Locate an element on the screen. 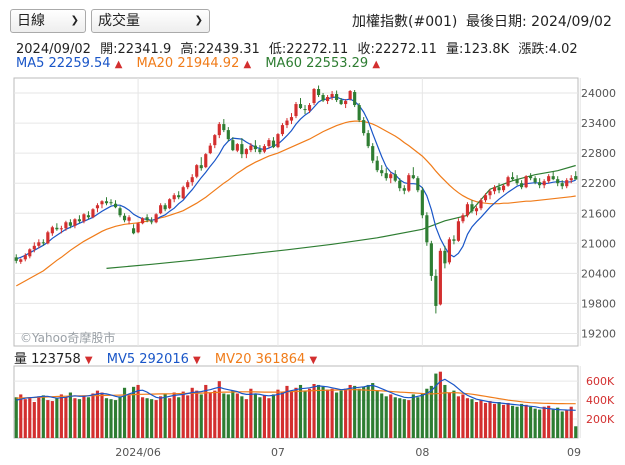 This screenshot has width=625, height=465. date-tick-label: 09 is located at coordinates (574, 452).